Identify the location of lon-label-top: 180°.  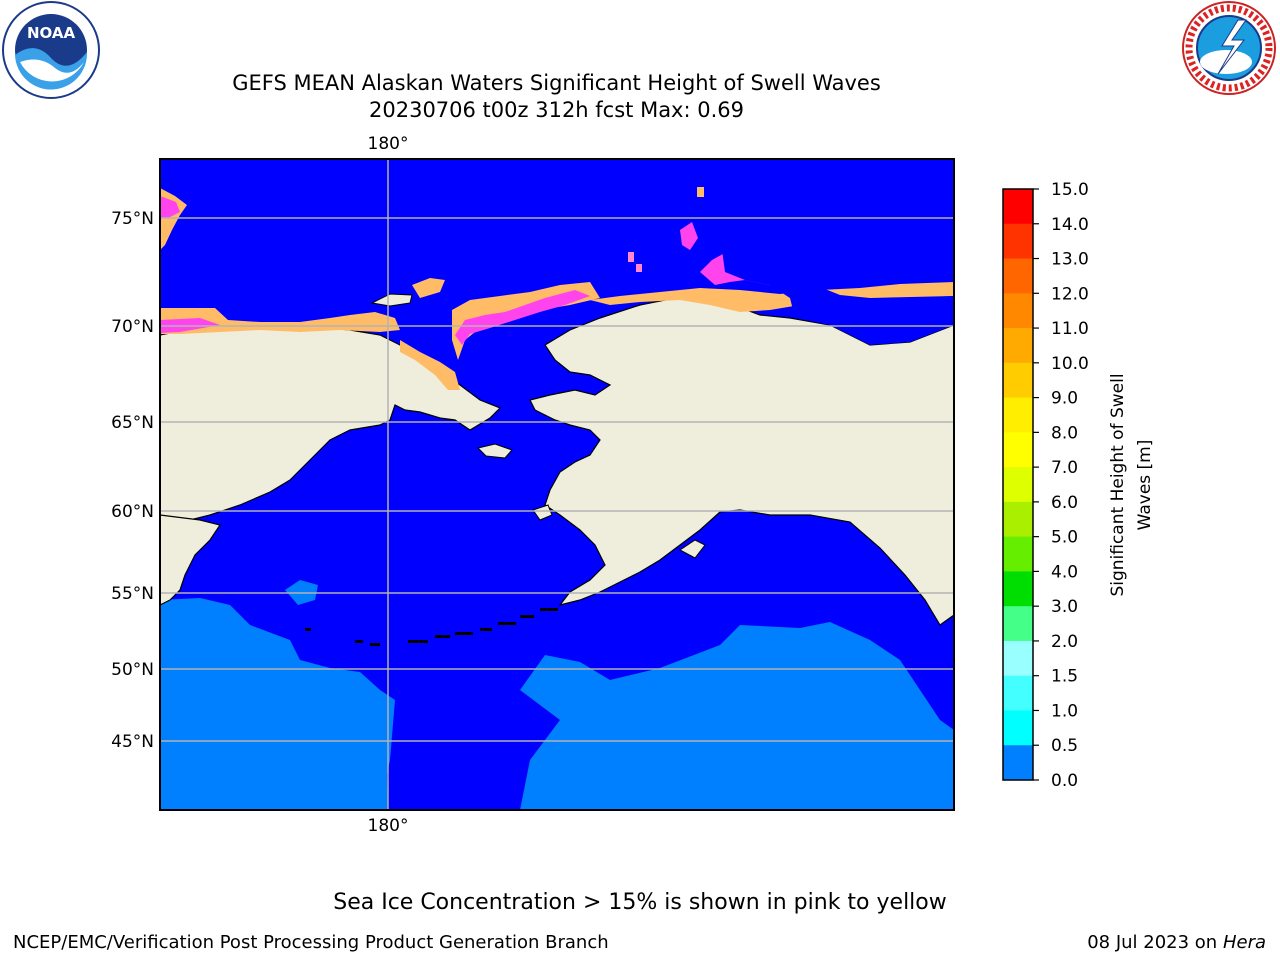
(388, 144).